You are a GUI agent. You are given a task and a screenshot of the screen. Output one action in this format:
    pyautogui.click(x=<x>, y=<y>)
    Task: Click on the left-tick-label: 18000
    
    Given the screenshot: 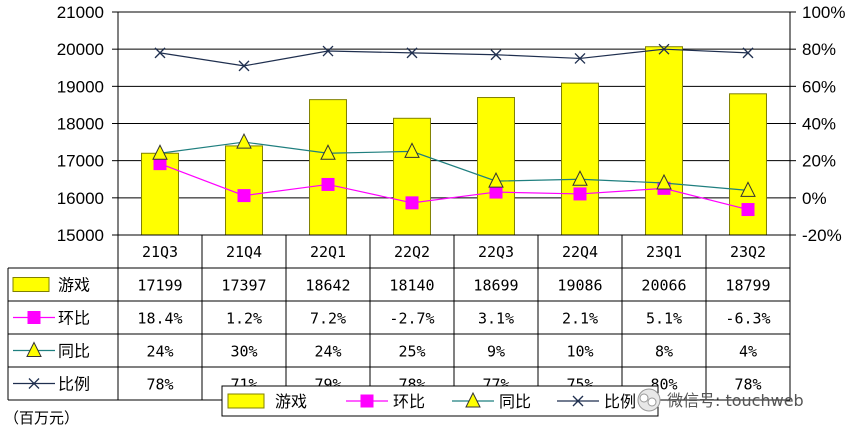 What is the action you would take?
    pyautogui.click(x=80, y=124)
    